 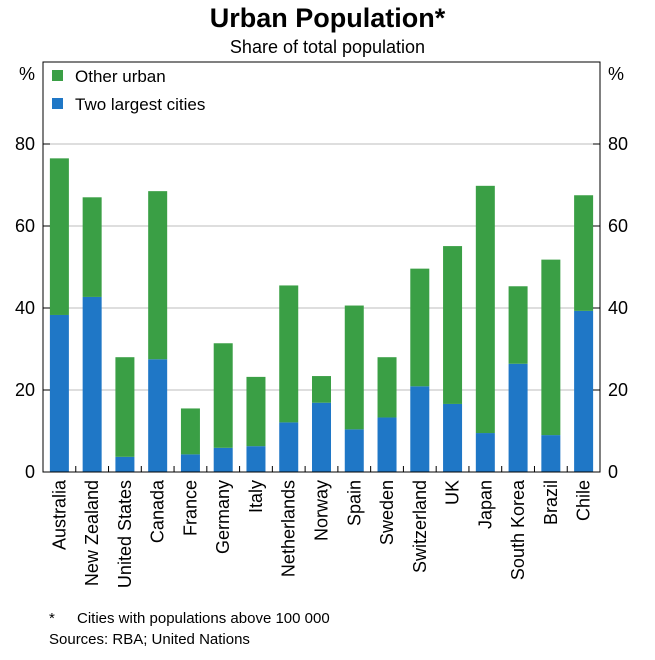 What do you see at coordinates (190, 508) in the screenshot?
I see `x-tick-label: France` at bounding box center [190, 508].